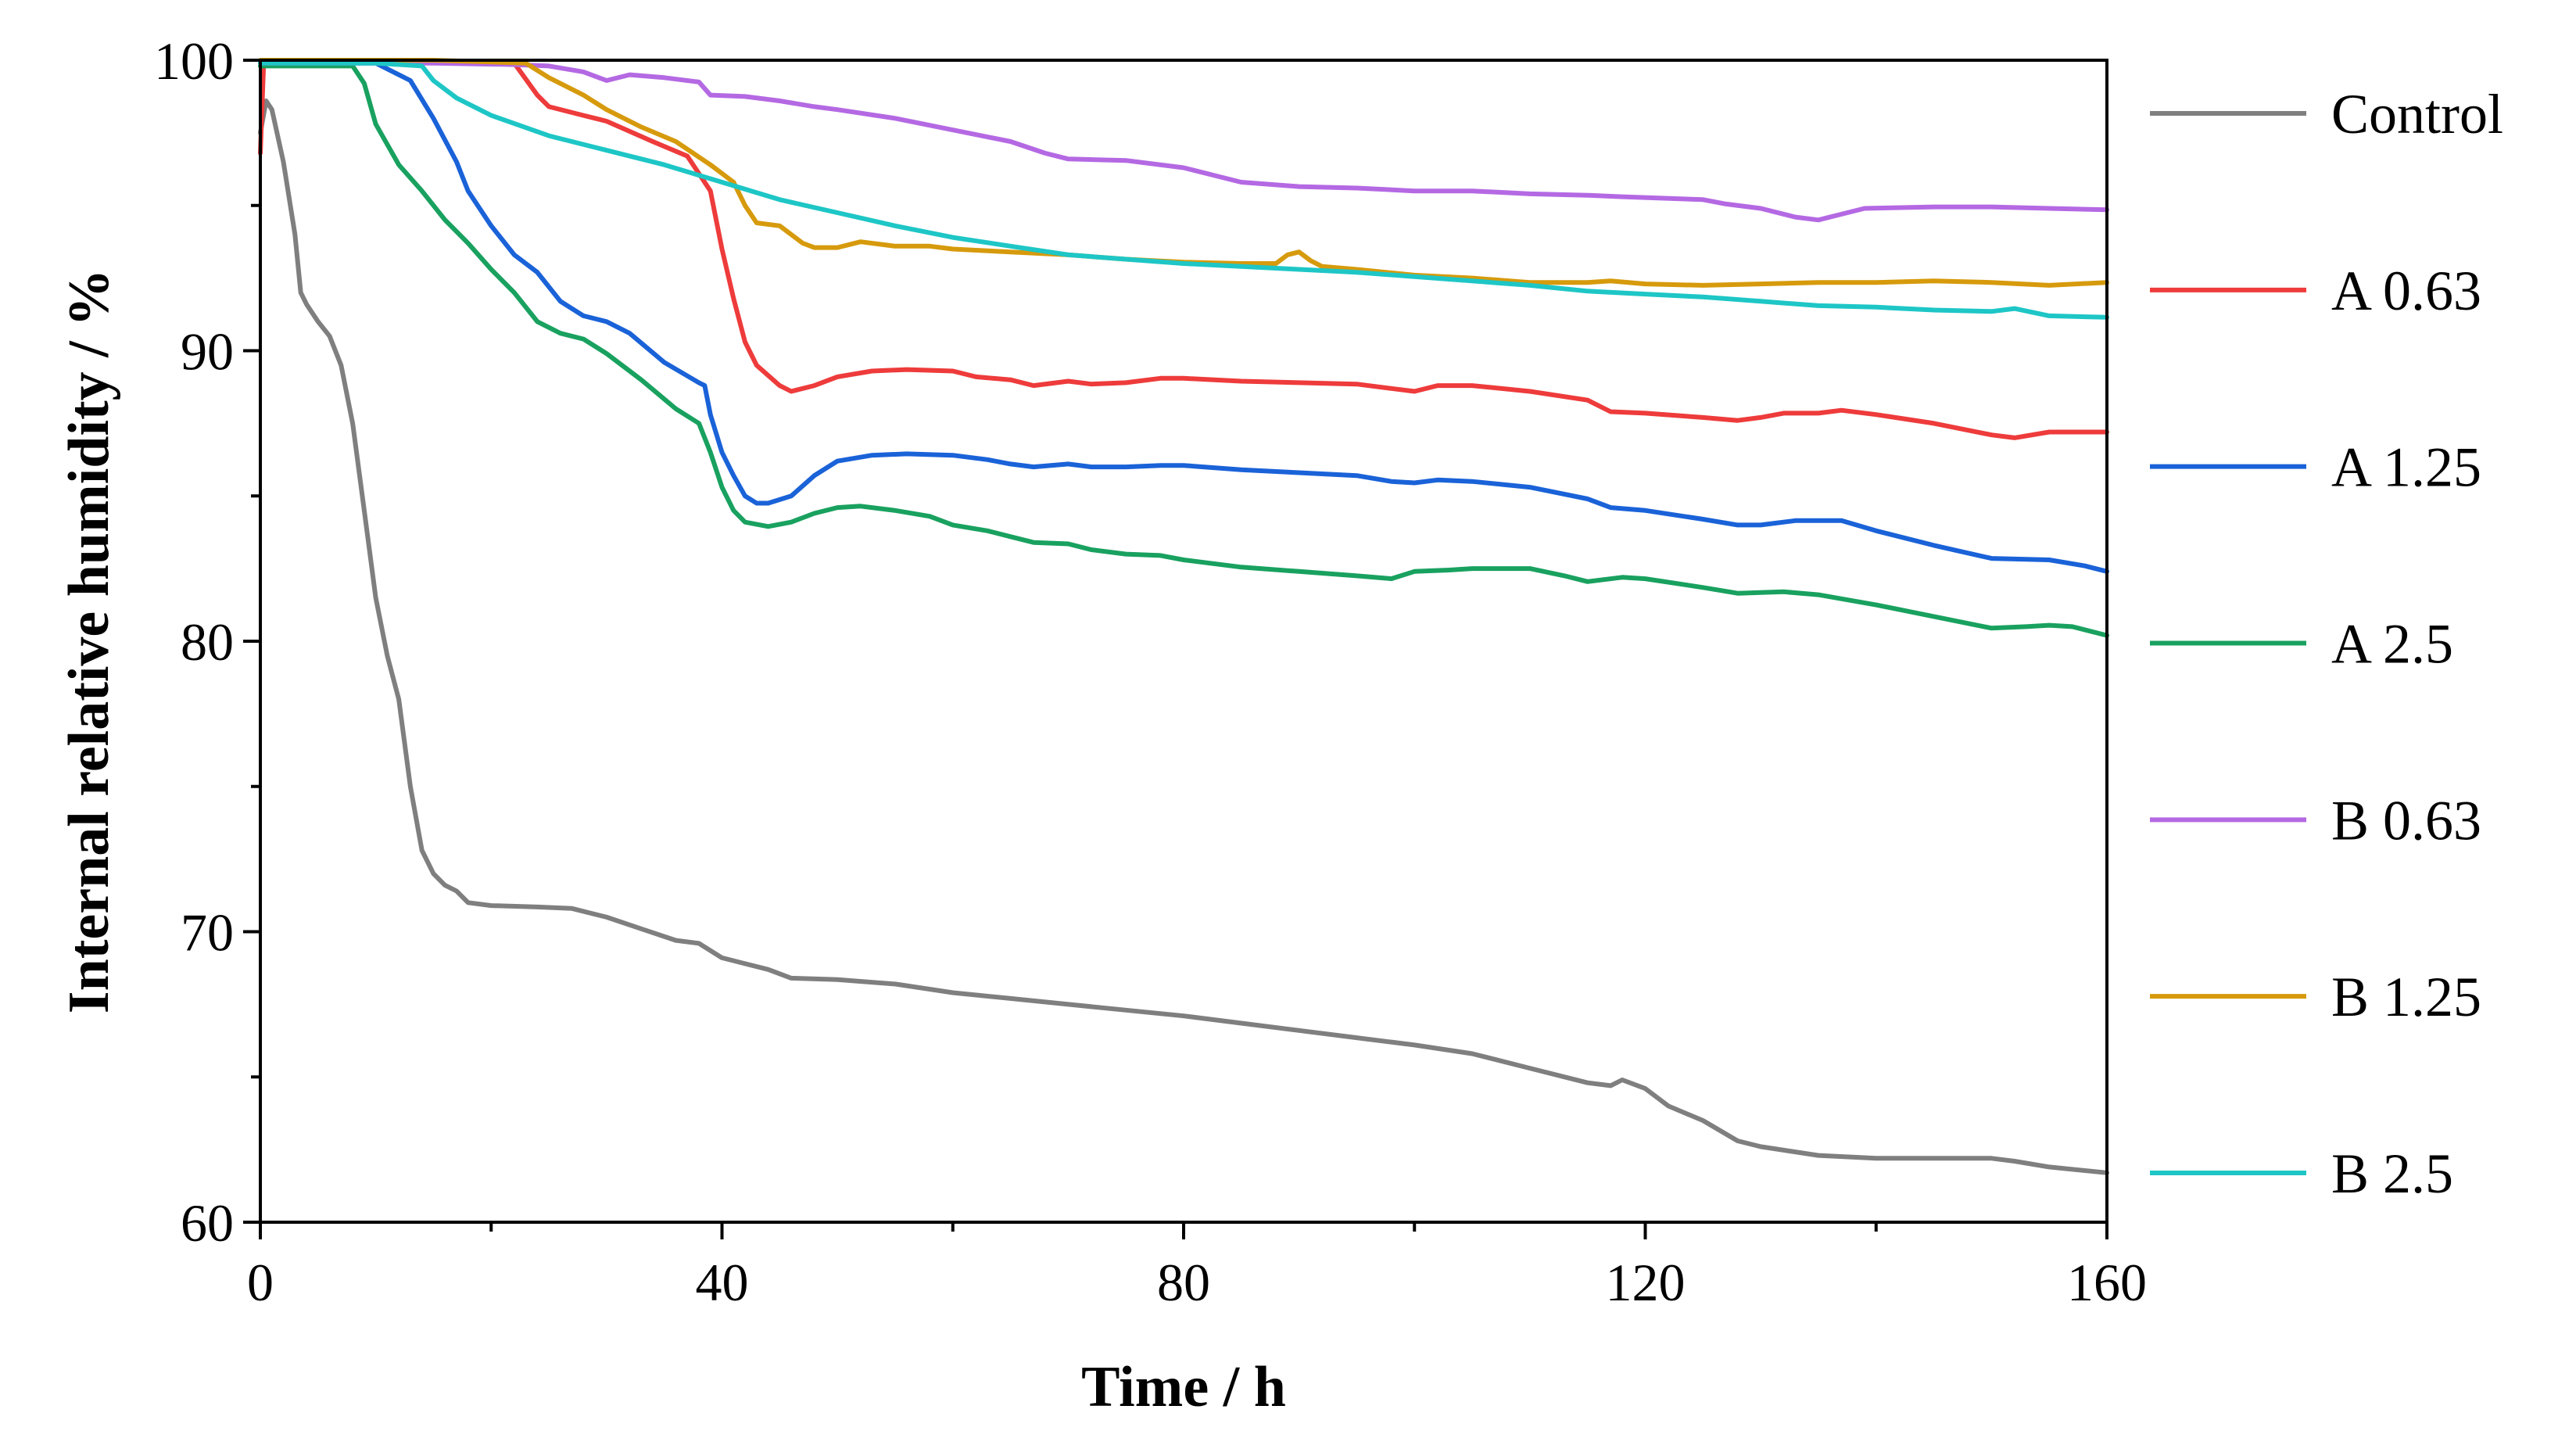  Describe the element at coordinates (2417, 114) in the screenshot. I see `legend-label: Control` at that location.